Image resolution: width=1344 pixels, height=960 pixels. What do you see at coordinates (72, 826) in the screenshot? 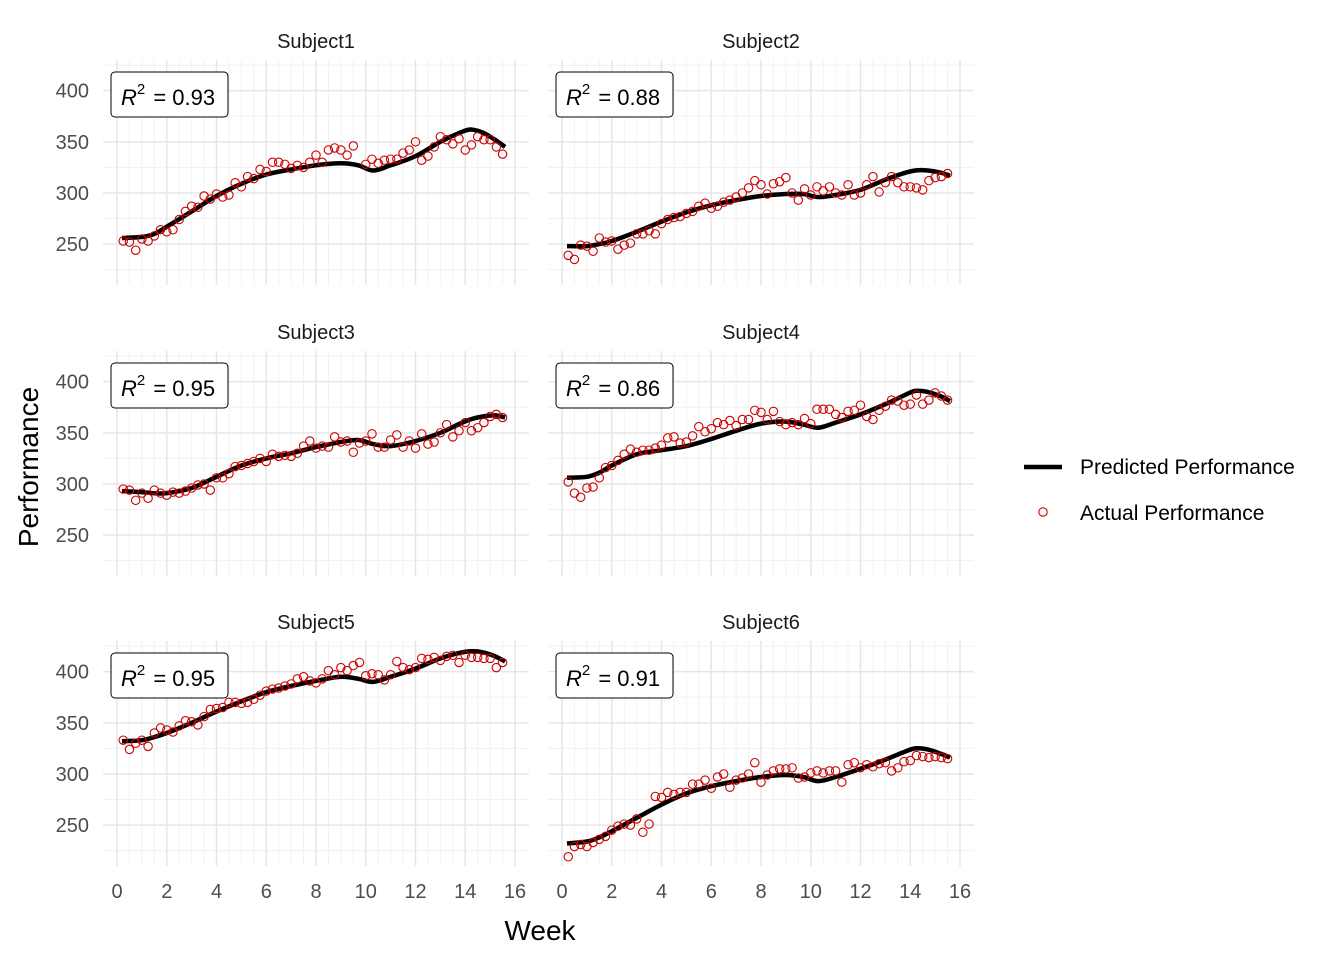
I see `y-tick-label: 250` at bounding box center [72, 826].